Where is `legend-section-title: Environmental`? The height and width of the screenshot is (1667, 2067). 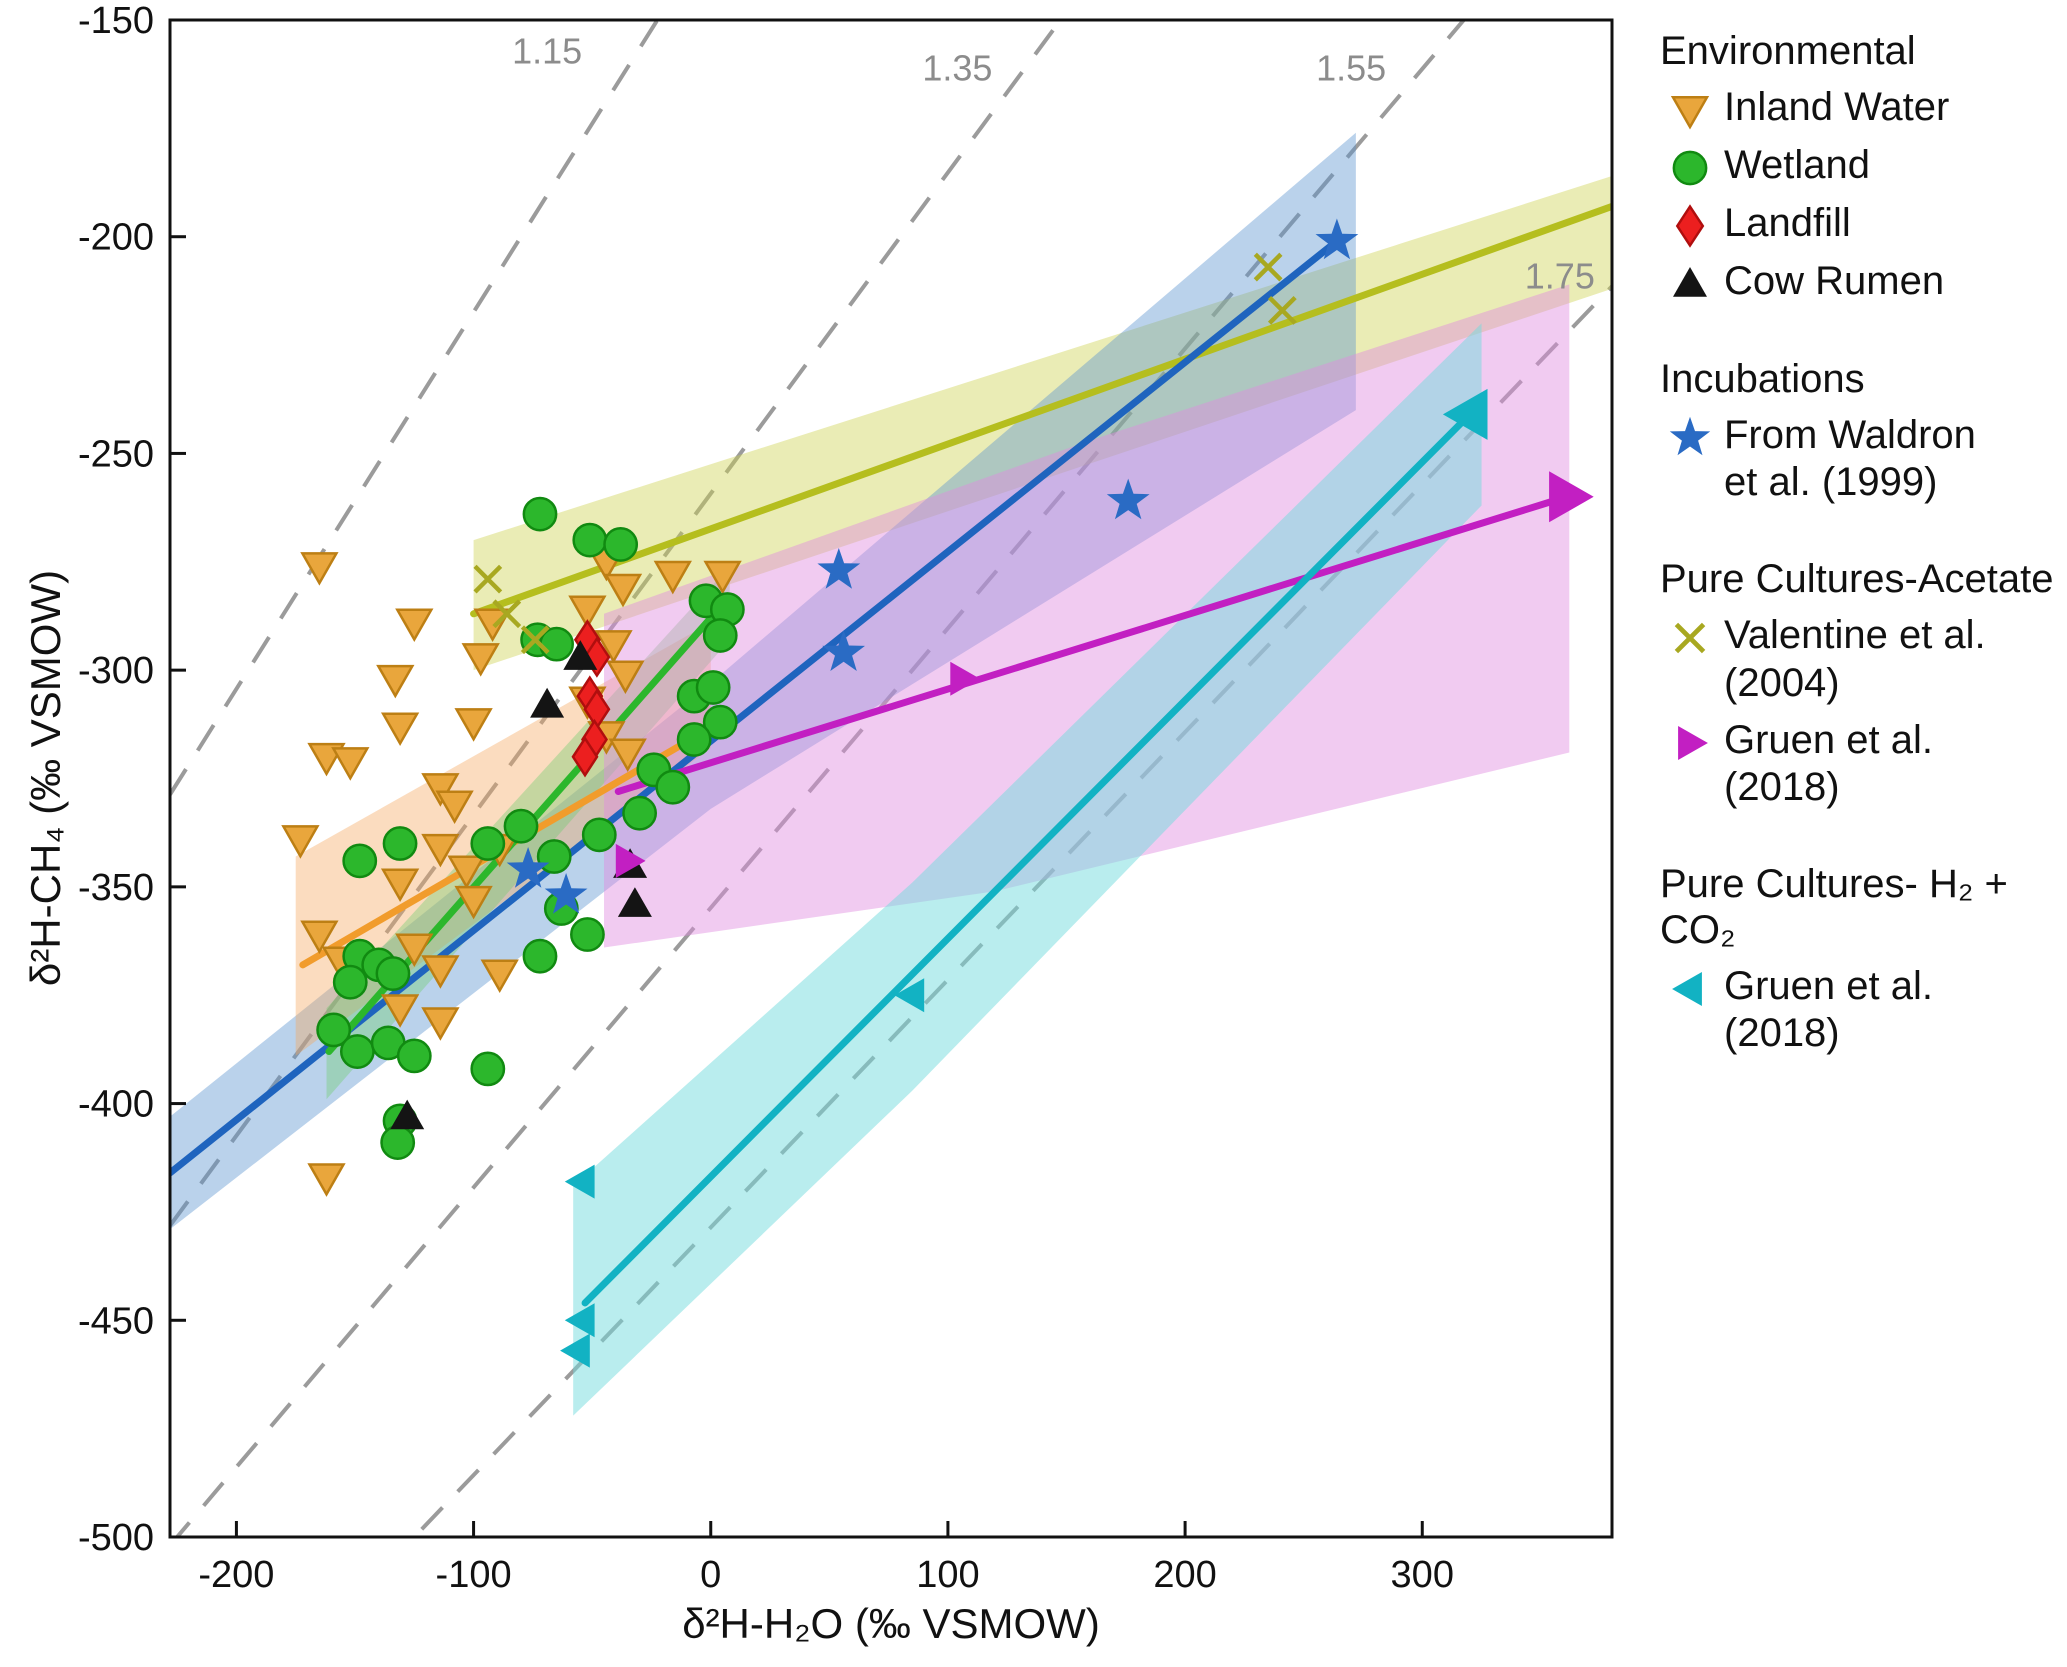 legend-section-title: Environmental is located at coordinates (1788, 51).